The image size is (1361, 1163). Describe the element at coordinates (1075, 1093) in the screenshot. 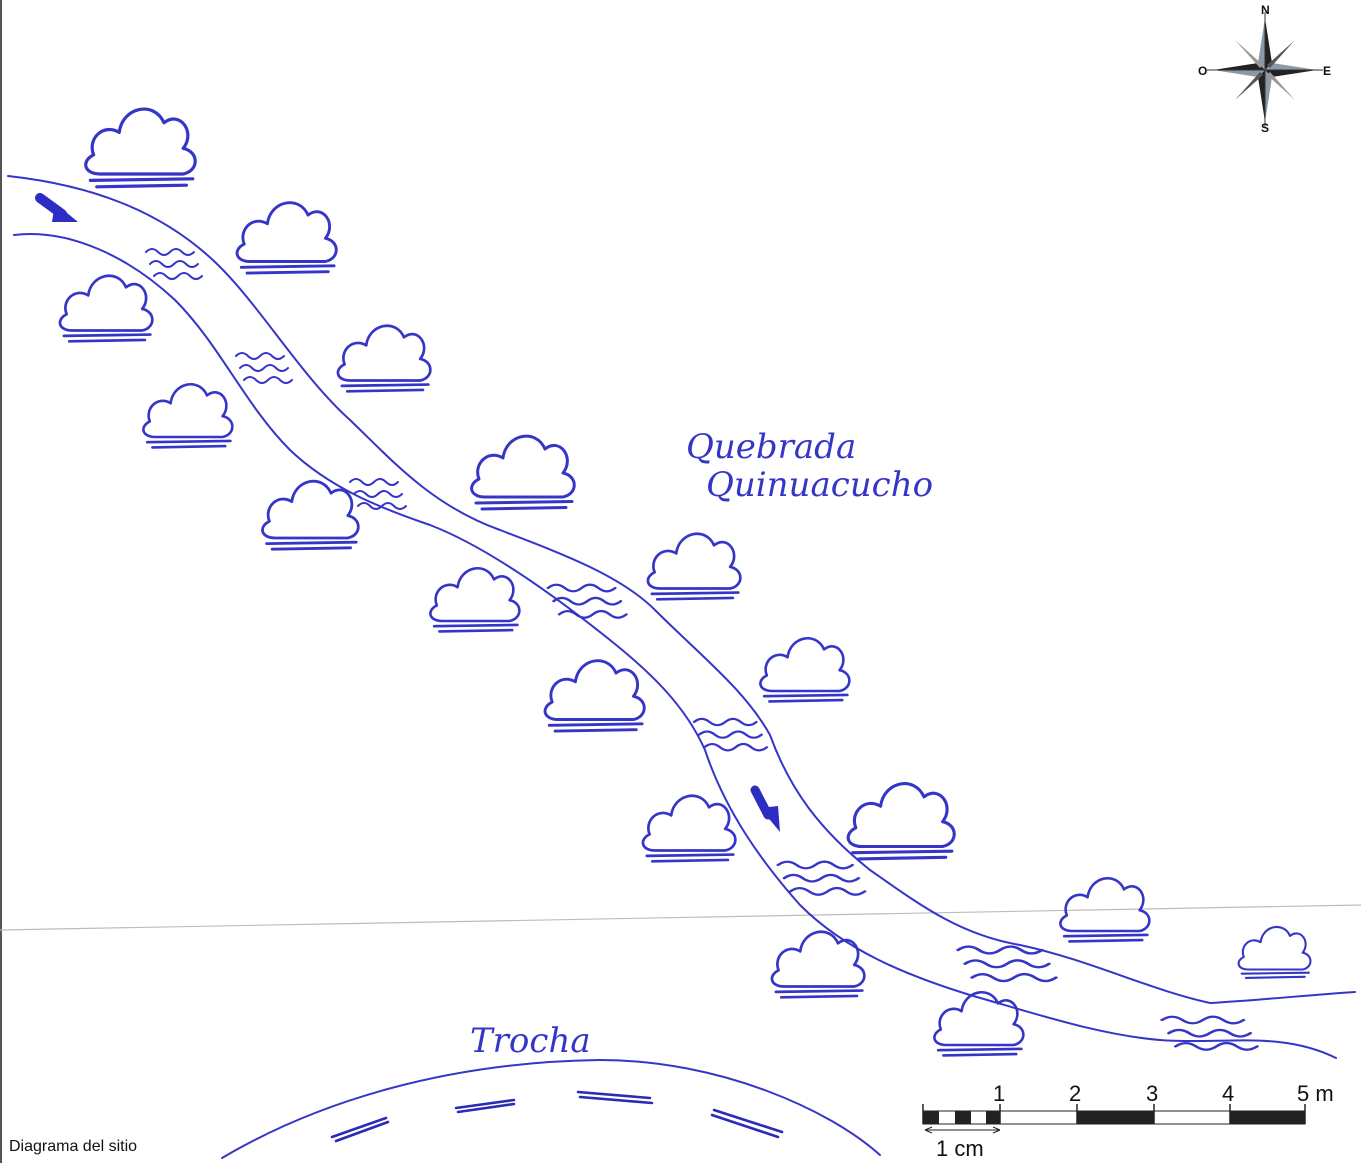

I see `scale-tick-2: 2` at that location.